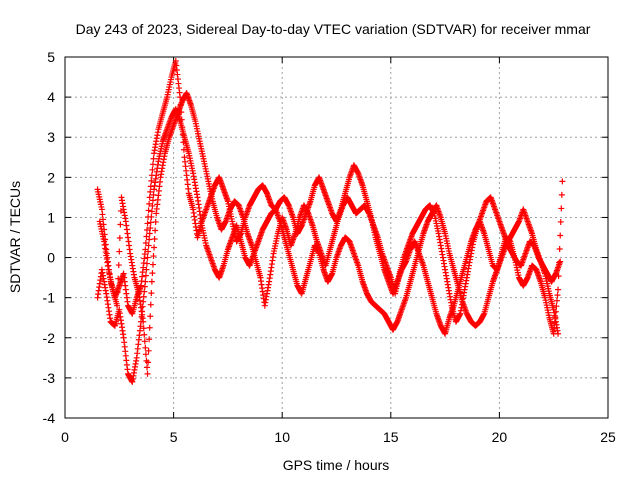  What do you see at coordinates (51, 57) in the screenshot?
I see `y-tick-label: 5` at bounding box center [51, 57].